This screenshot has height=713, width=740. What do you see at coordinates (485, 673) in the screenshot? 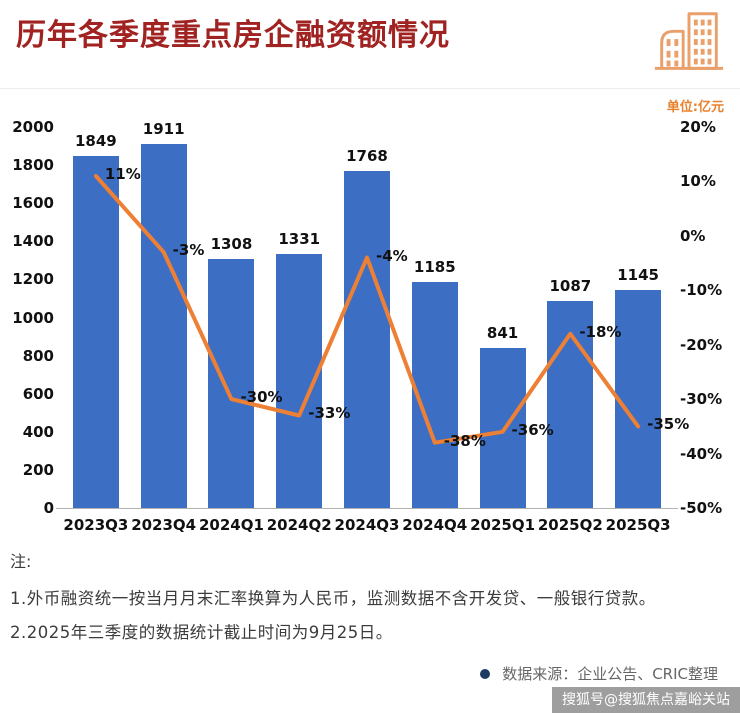
I see `source-bullet-icon` at bounding box center [485, 673].